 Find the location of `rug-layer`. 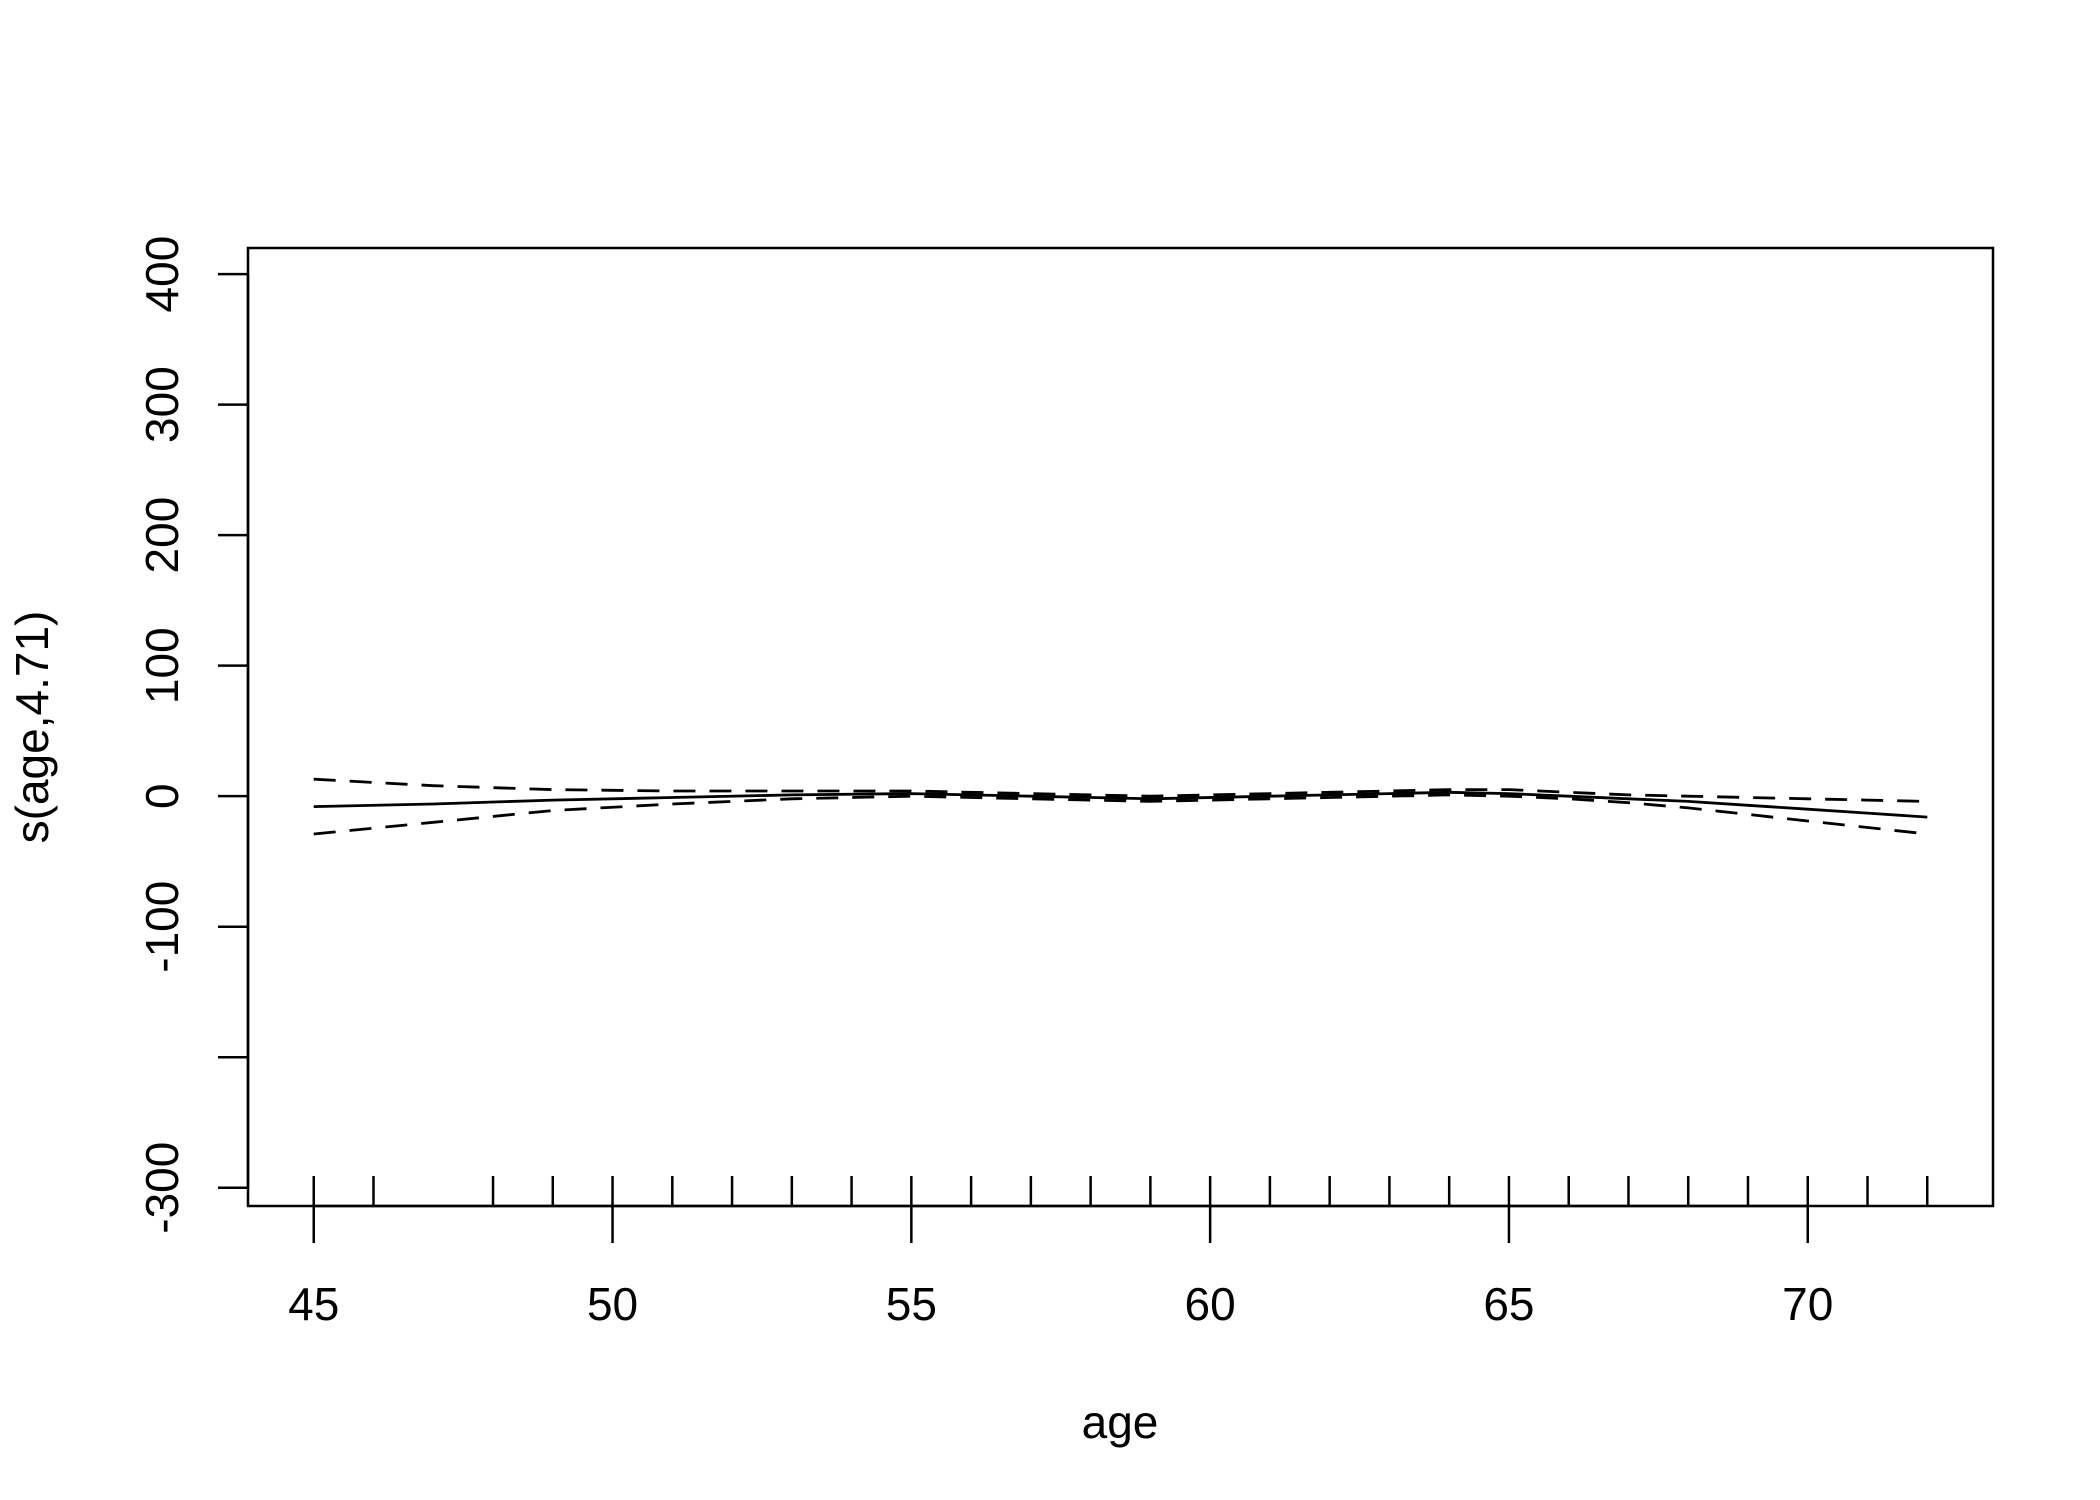

rug-layer is located at coordinates (1120, 1191).